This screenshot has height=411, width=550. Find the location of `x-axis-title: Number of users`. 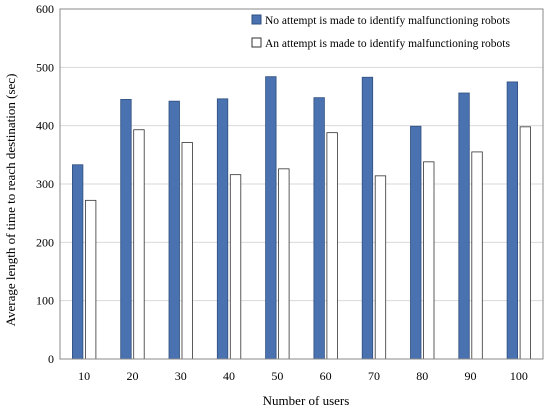

x-axis-title: Number of users is located at coordinates (306, 400).